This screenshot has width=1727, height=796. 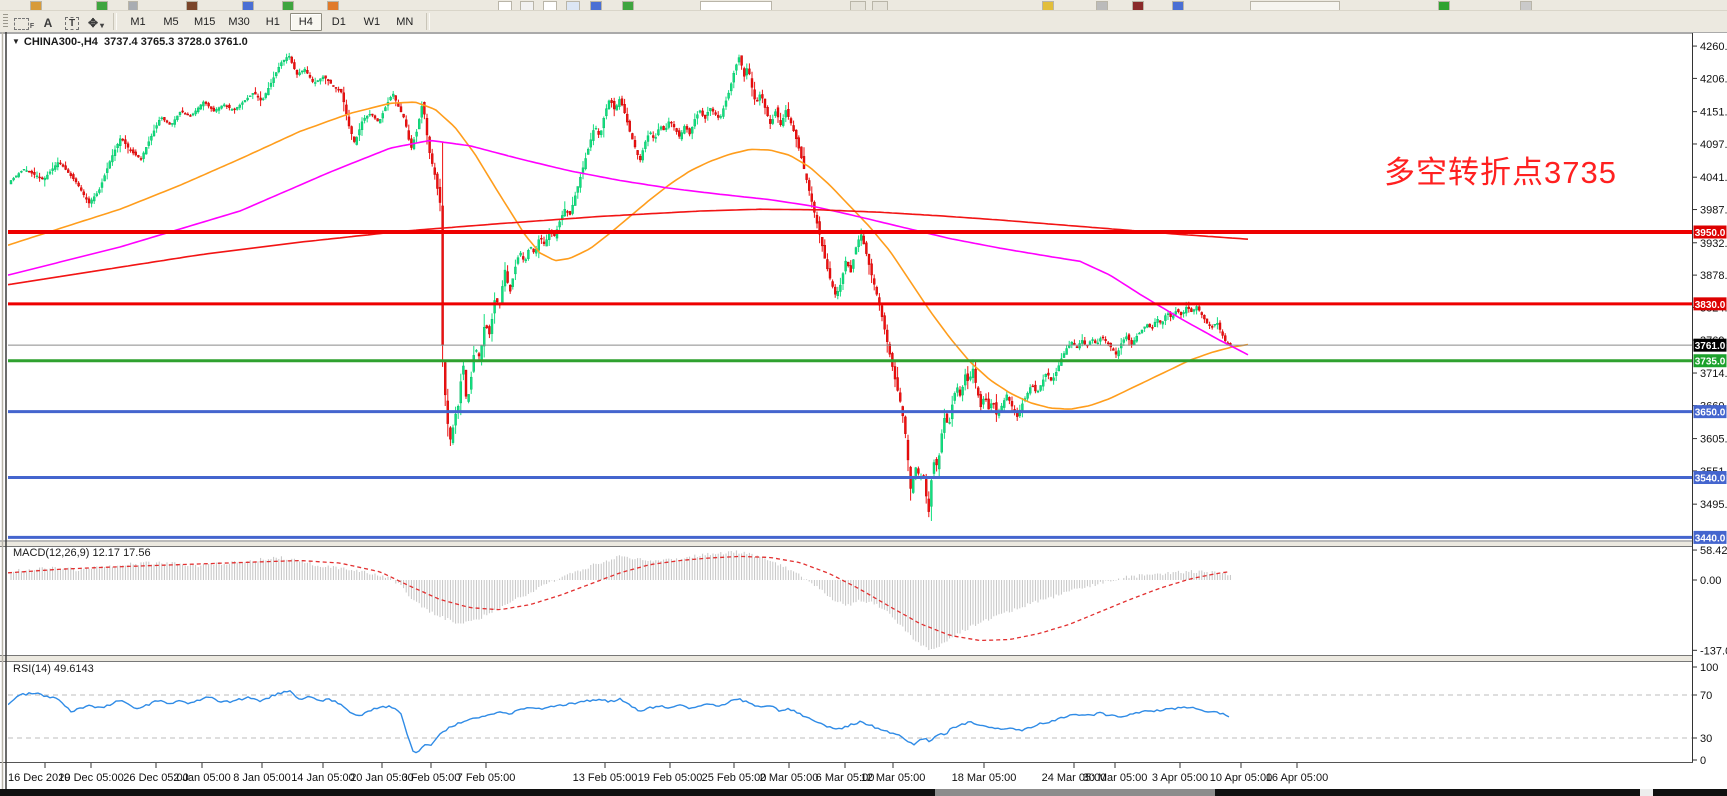 I want to click on price-badge-text: 3540.0, so click(x=1710, y=479).